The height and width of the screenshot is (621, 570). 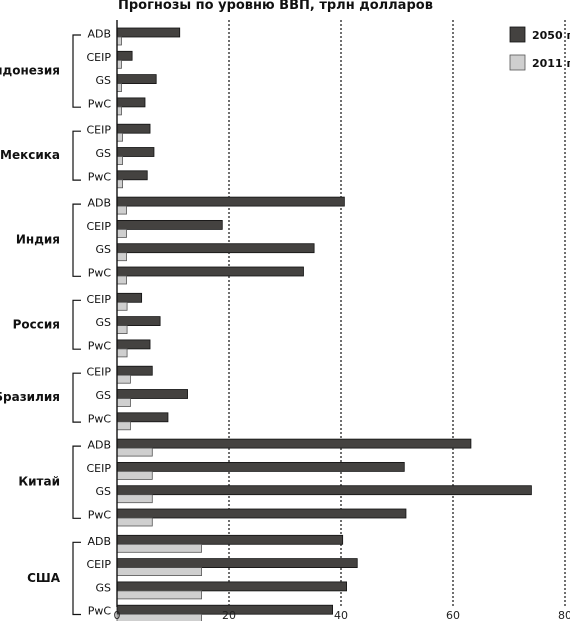 What do you see at coordinates (453, 615) in the screenshot?
I see `x-tick-label: 60` at bounding box center [453, 615].